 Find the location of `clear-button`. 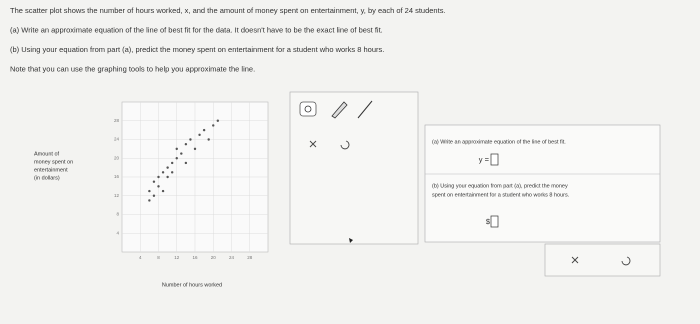

clear-button is located at coordinates (575, 260).